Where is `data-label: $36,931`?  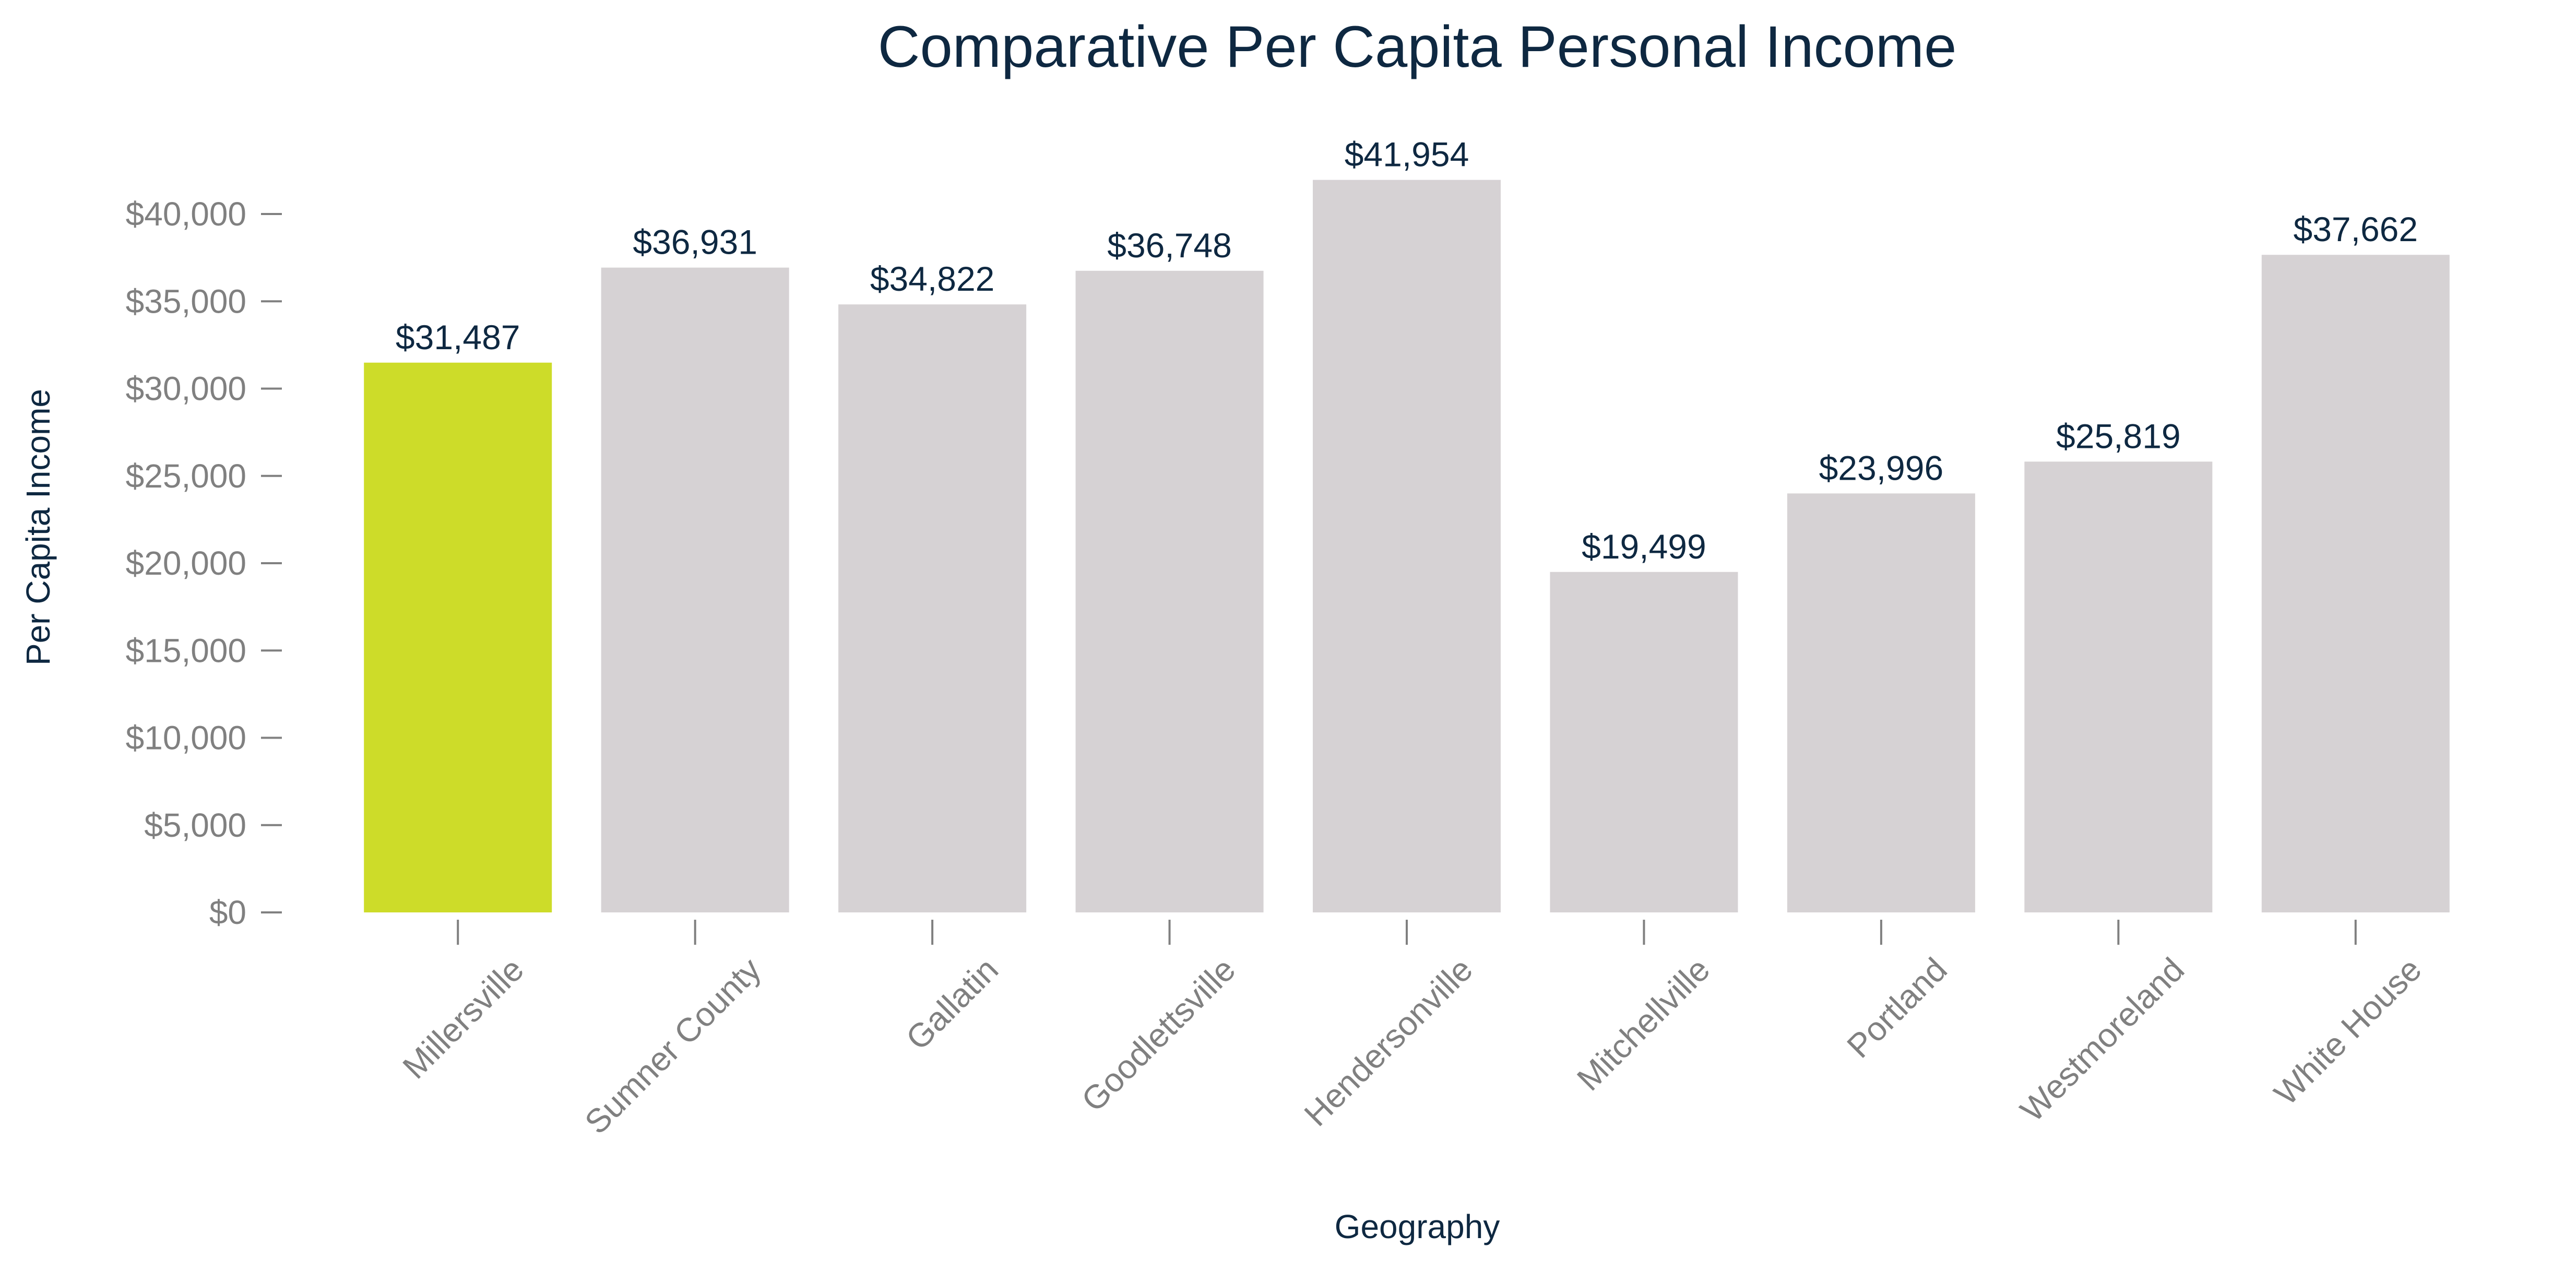
data-label: $36,931 is located at coordinates (695, 242).